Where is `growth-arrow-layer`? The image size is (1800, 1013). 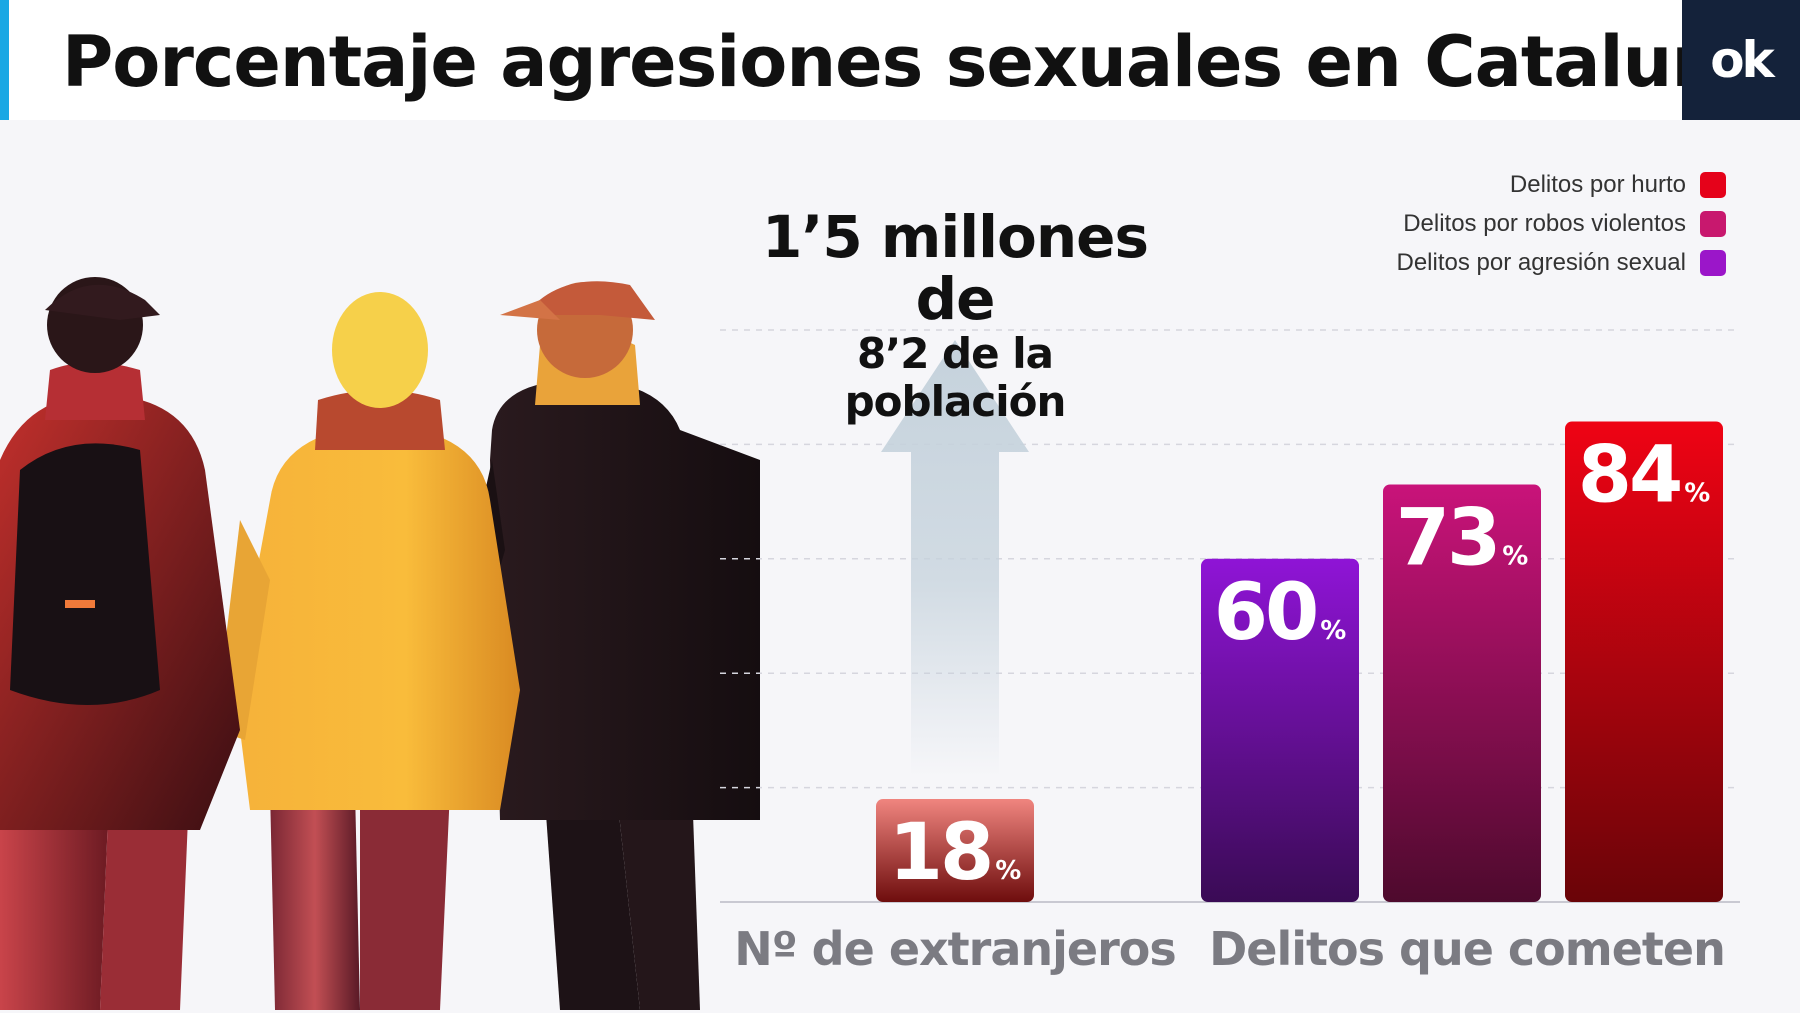 growth-arrow-layer is located at coordinates (955, 559).